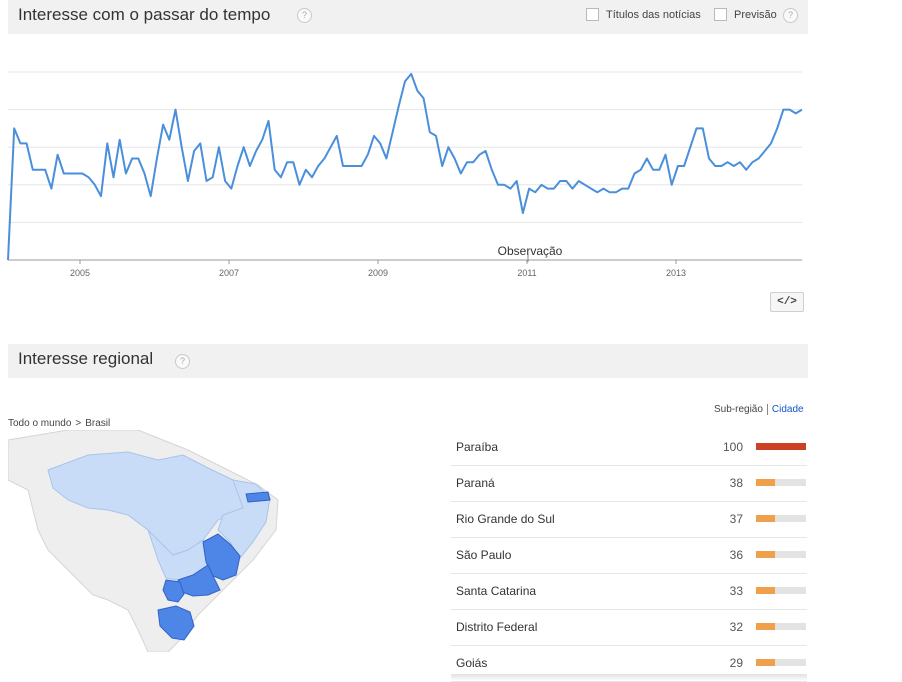  What do you see at coordinates (472, 663) in the screenshot?
I see `region-name: Goiás` at bounding box center [472, 663].